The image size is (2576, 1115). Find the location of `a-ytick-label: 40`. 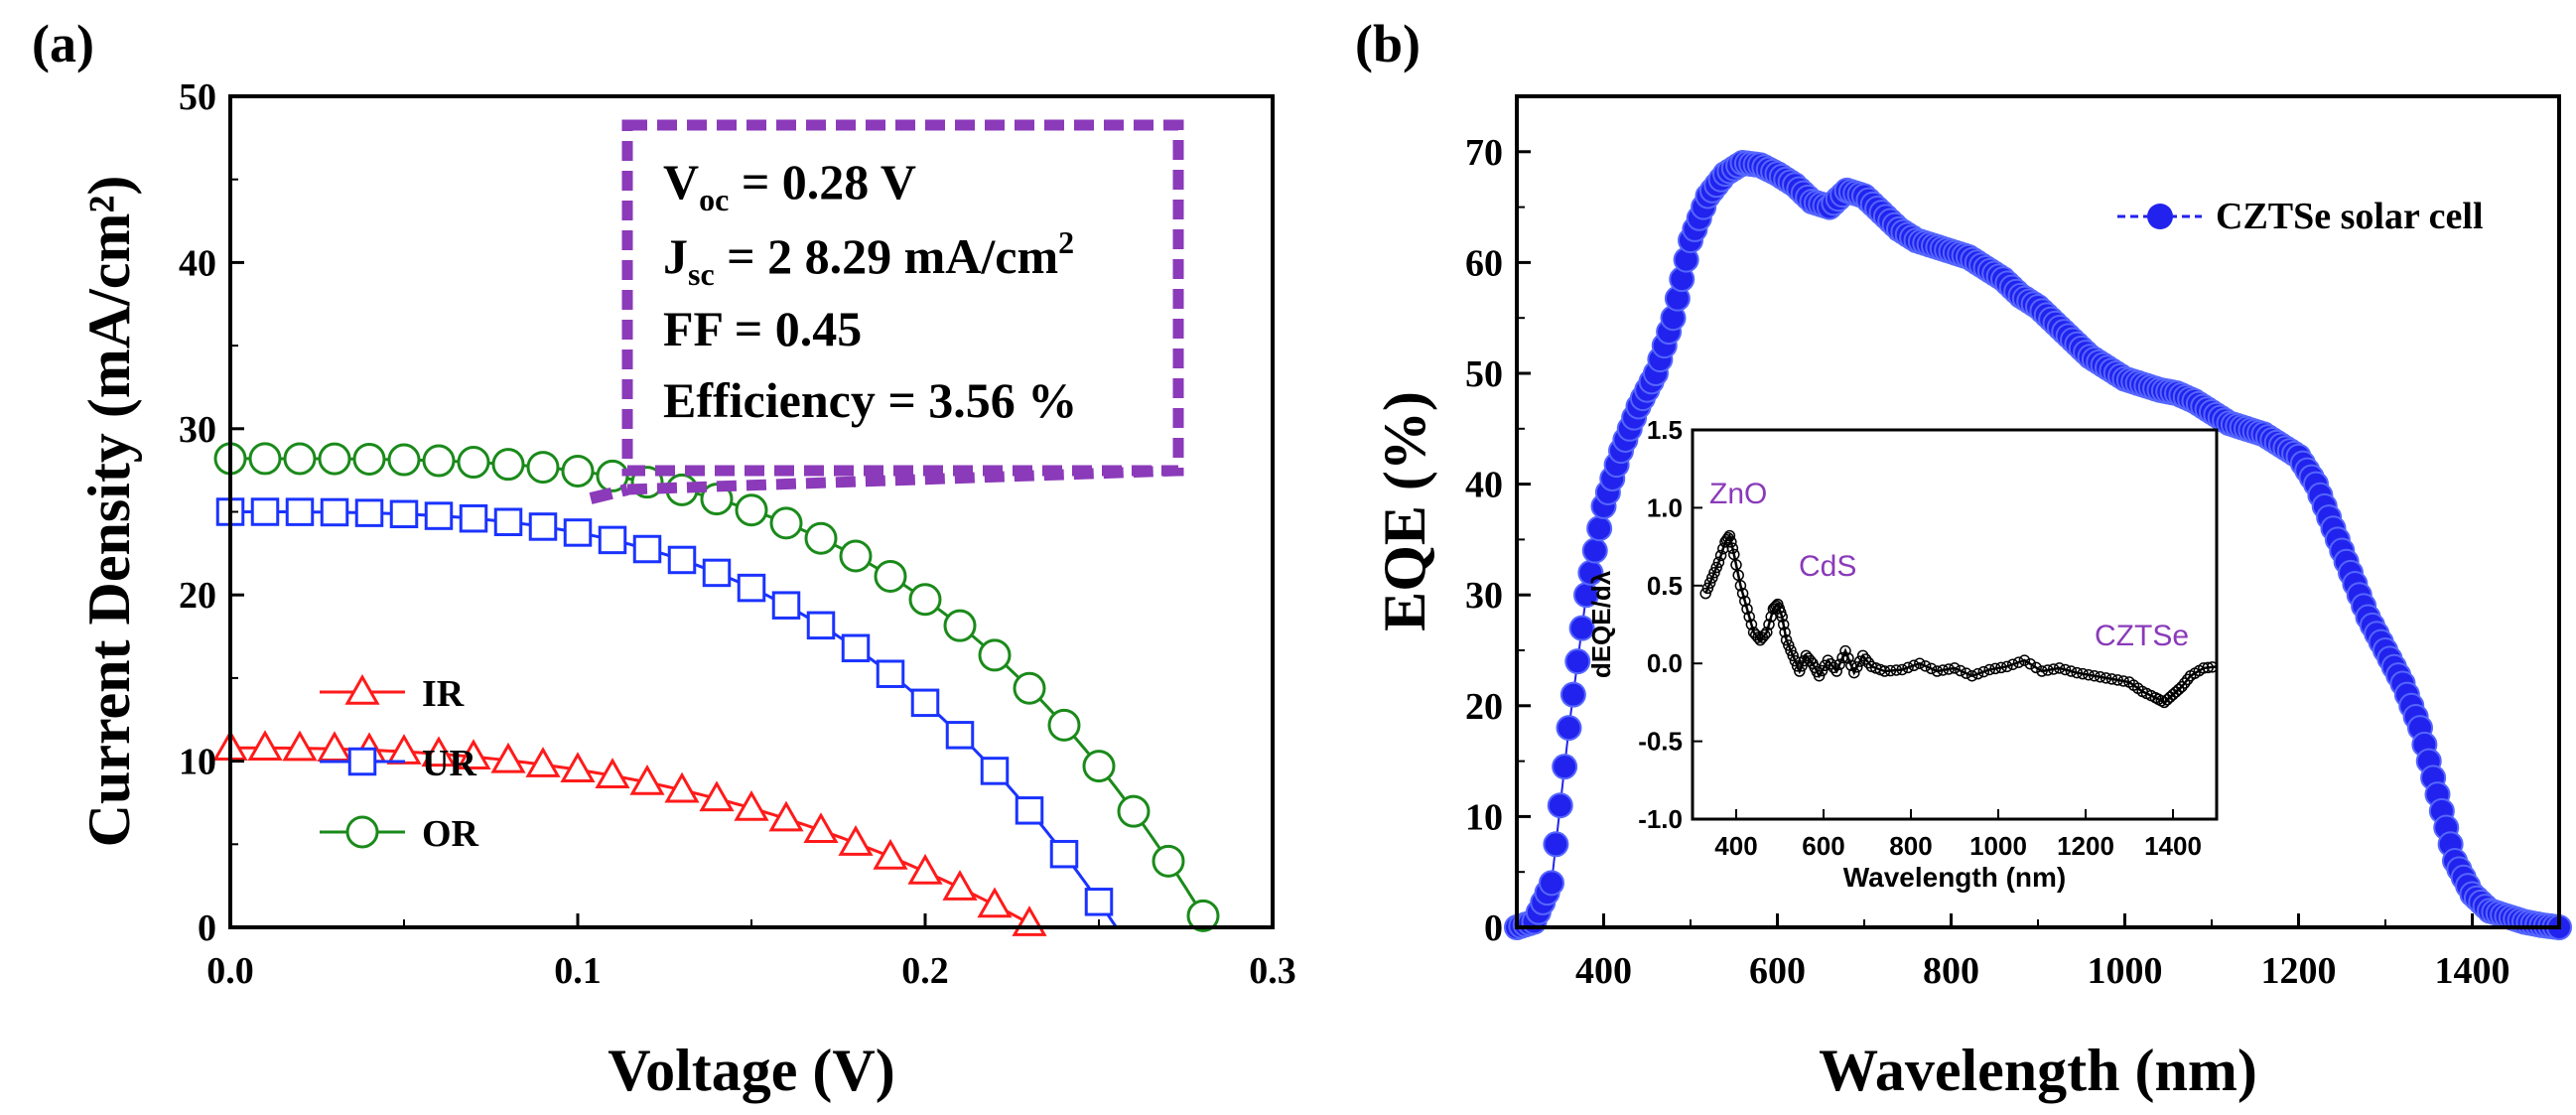

a-ytick-label: 40 is located at coordinates (197, 263).